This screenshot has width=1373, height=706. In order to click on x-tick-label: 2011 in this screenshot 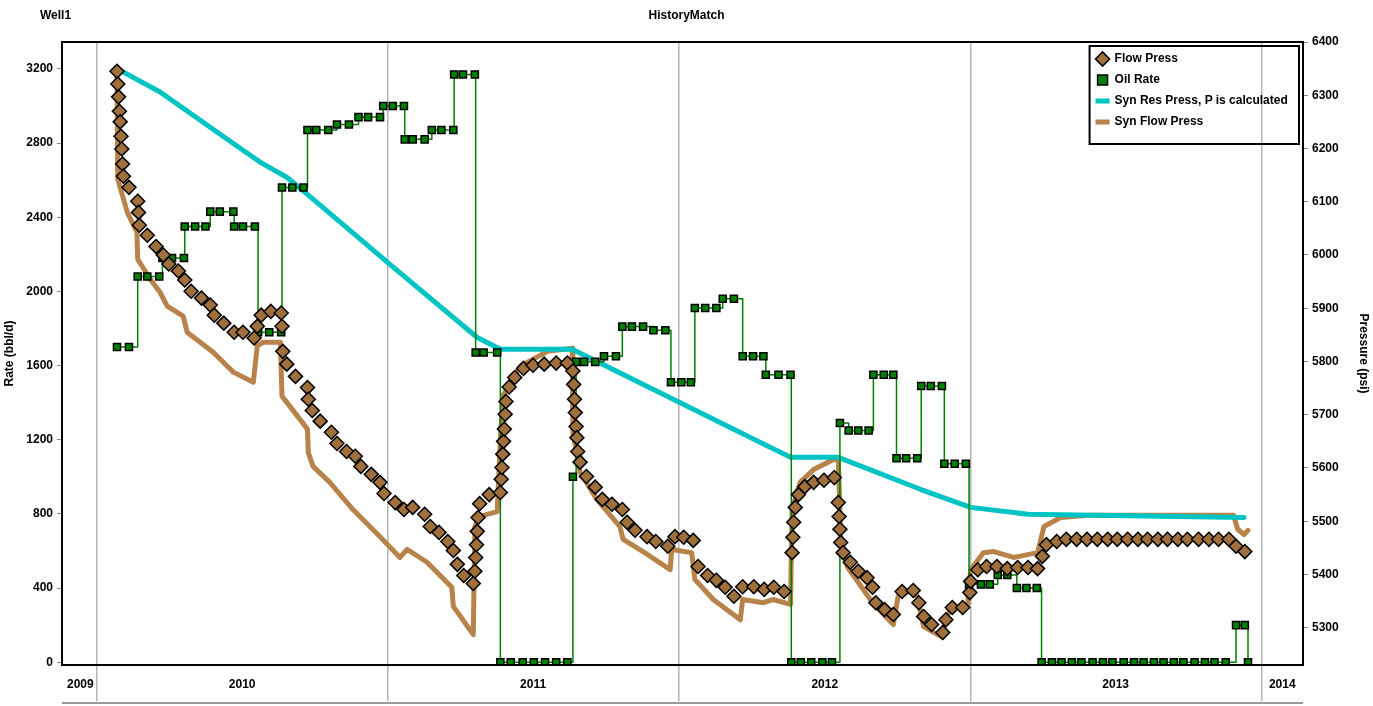, I will do `click(533, 683)`.